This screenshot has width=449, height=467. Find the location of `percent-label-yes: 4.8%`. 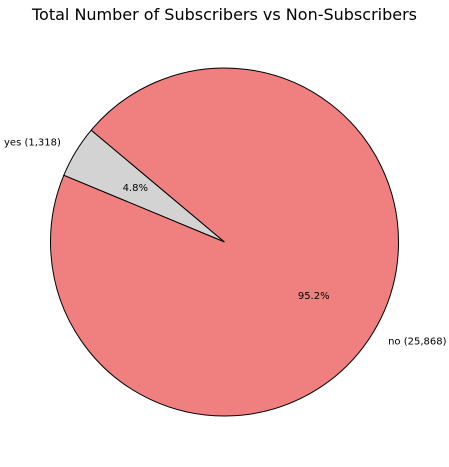

percent-label-yes: 4.8% is located at coordinates (135, 188).